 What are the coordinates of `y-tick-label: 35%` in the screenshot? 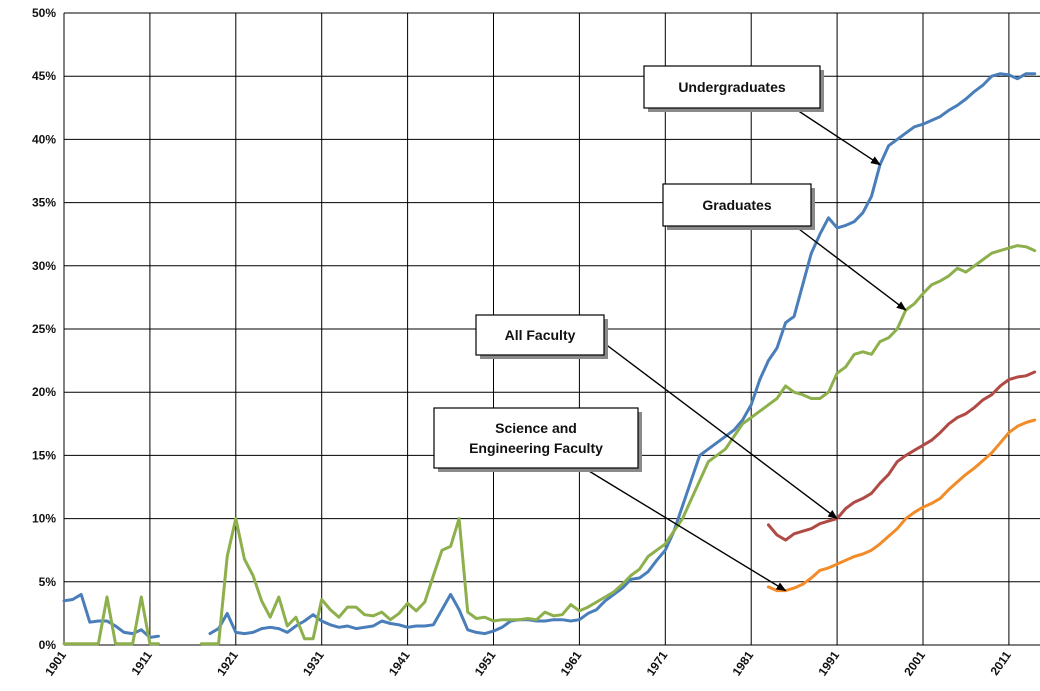 It's located at (44, 203).